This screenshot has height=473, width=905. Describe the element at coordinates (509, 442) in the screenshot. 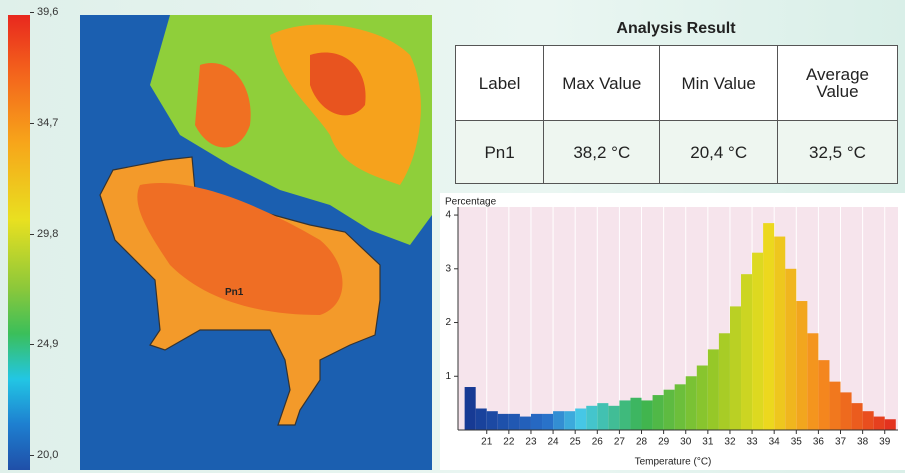

I see `x-tick-label: 22` at that location.